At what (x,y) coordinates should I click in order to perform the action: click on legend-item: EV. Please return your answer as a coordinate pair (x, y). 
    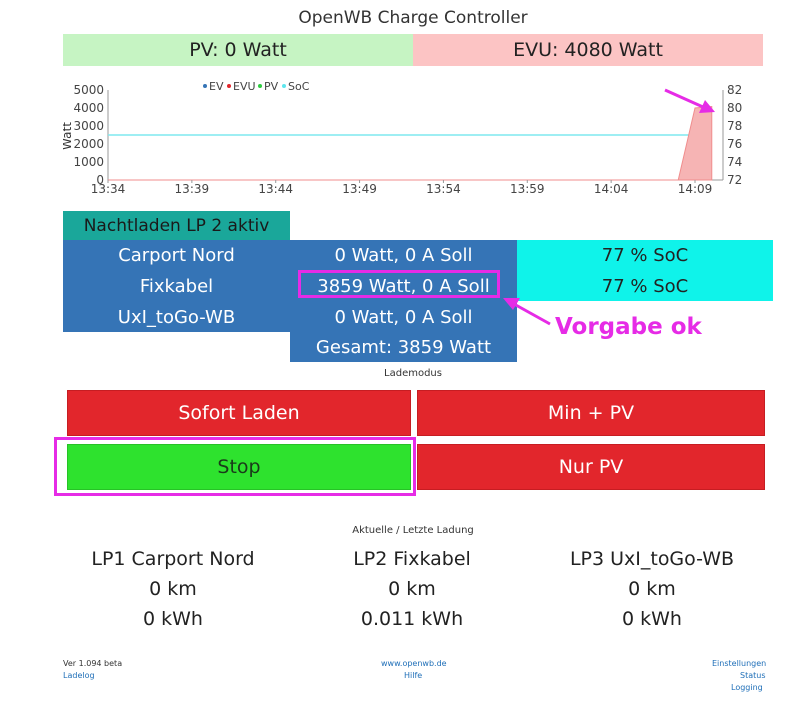
    Looking at the image, I should click on (216, 86).